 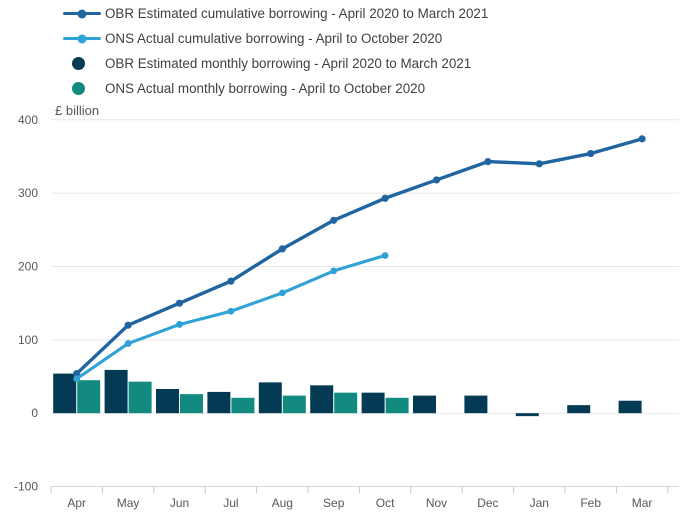 What do you see at coordinates (642, 503) in the screenshot?
I see `x-axis-label: Mar` at bounding box center [642, 503].